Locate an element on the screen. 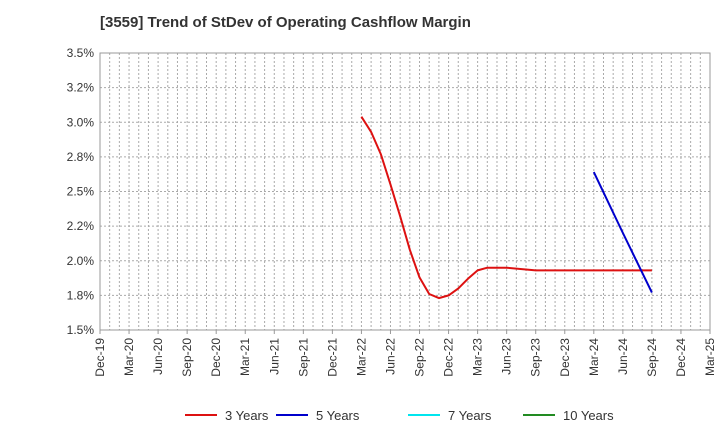  legend-10-years: 10 Years is located at coordinates (568, 415).